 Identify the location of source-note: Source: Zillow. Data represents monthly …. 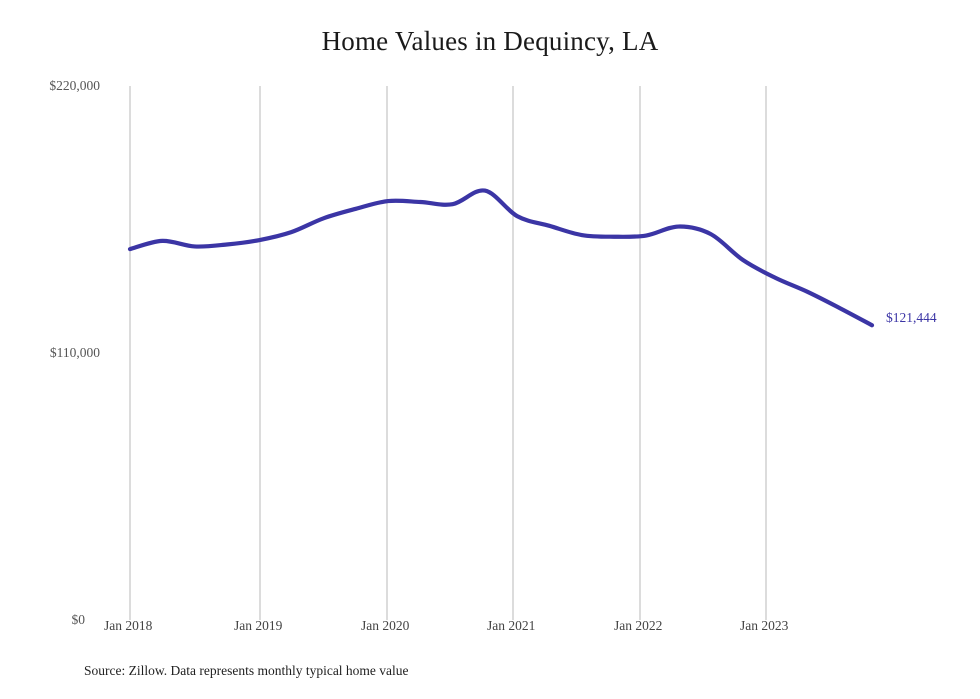
(246, 670).